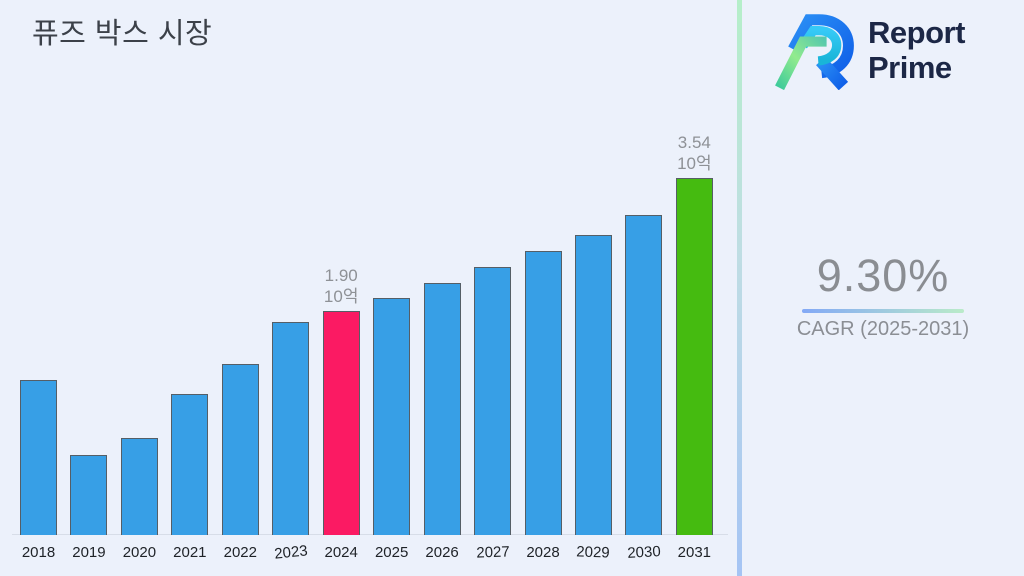  What do you see at coordinates (341, 275) in the screenshot?
I see `bar-value-label-line: 1.90` at bounding box center [341, 275].